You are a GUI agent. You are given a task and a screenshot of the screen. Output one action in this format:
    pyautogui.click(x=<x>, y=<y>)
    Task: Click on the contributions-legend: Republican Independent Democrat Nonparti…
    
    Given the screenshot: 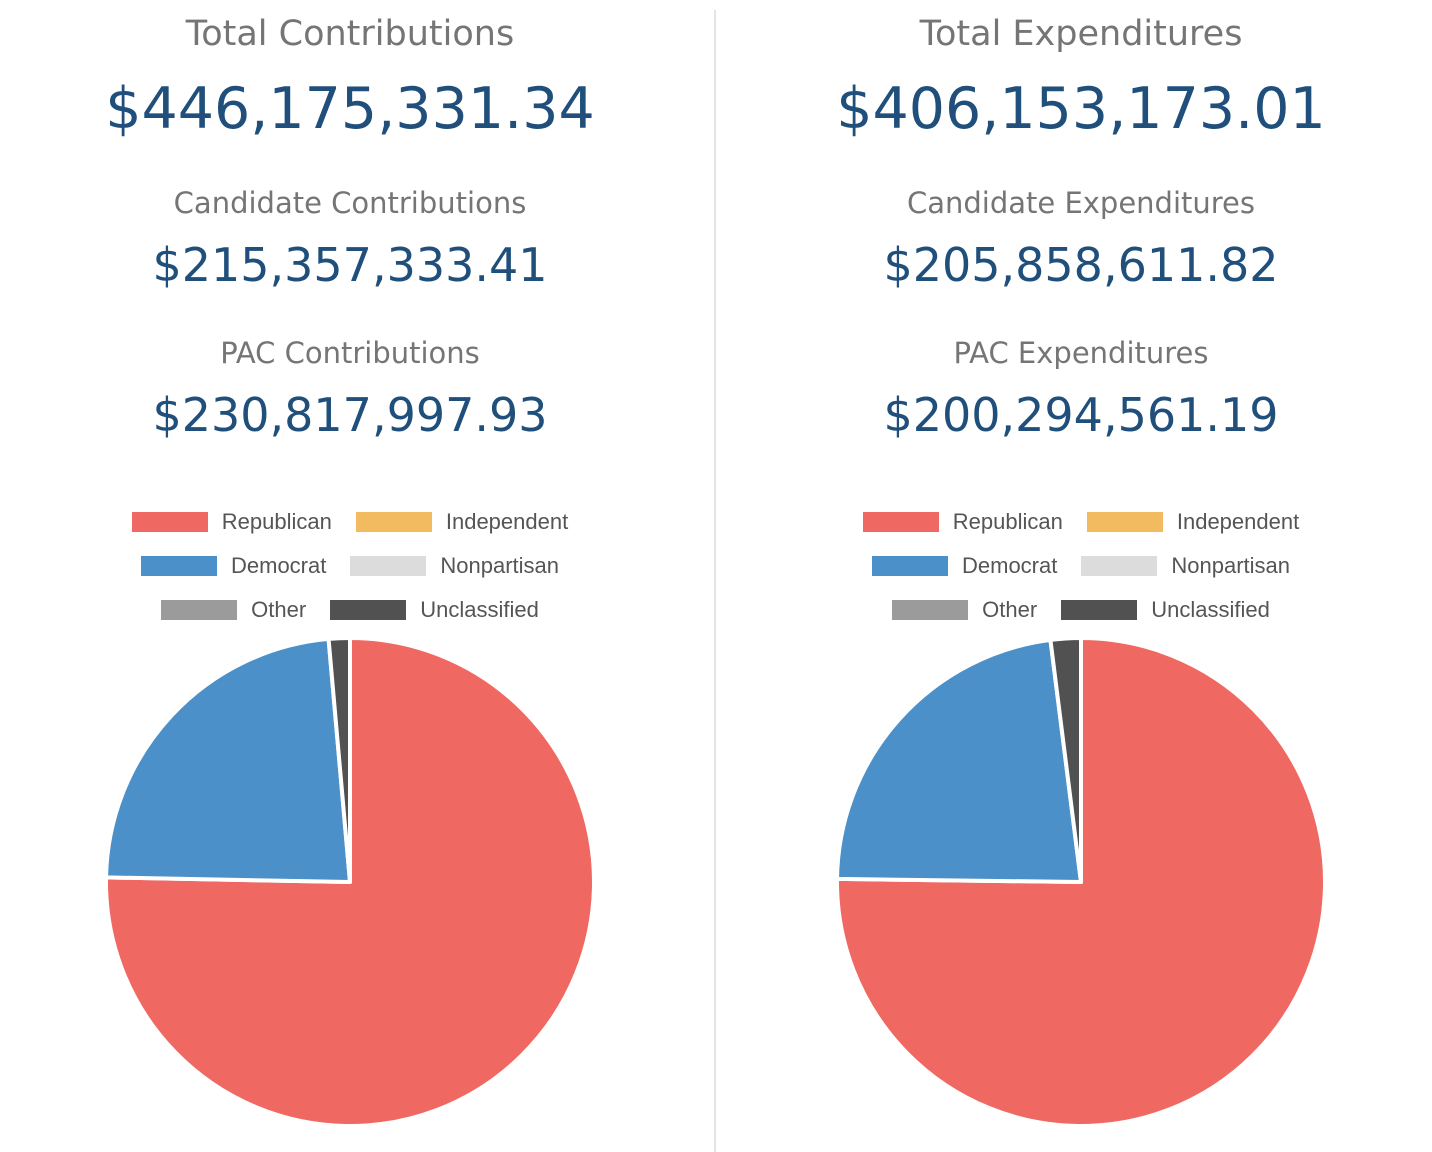 What is the action you would take?
    pyautogui.click(x=350, y=566)
    